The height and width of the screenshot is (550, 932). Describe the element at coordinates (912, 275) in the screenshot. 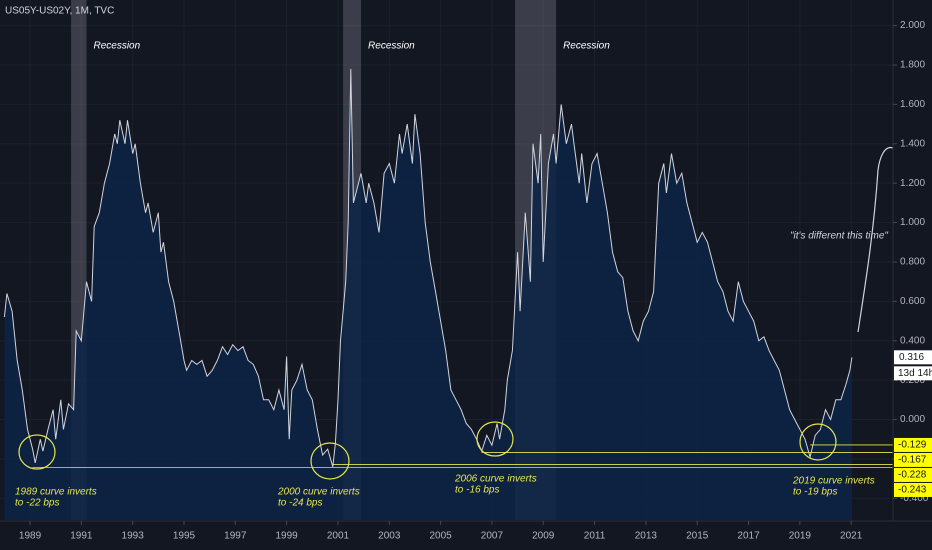

I see `price-axis` at that location.